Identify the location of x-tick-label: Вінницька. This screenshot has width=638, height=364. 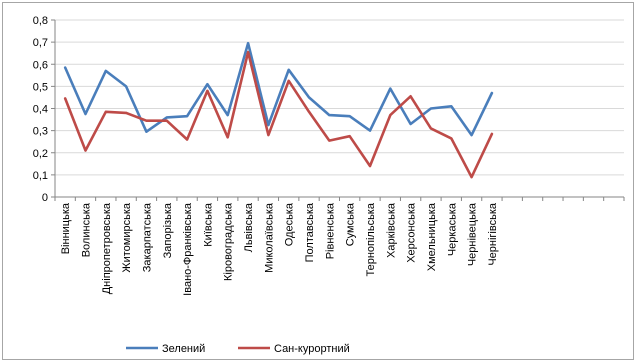
(66, 228).